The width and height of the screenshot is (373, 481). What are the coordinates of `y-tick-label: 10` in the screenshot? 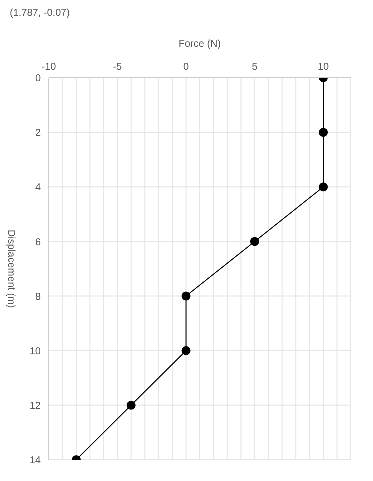 It's located at (36, 352).